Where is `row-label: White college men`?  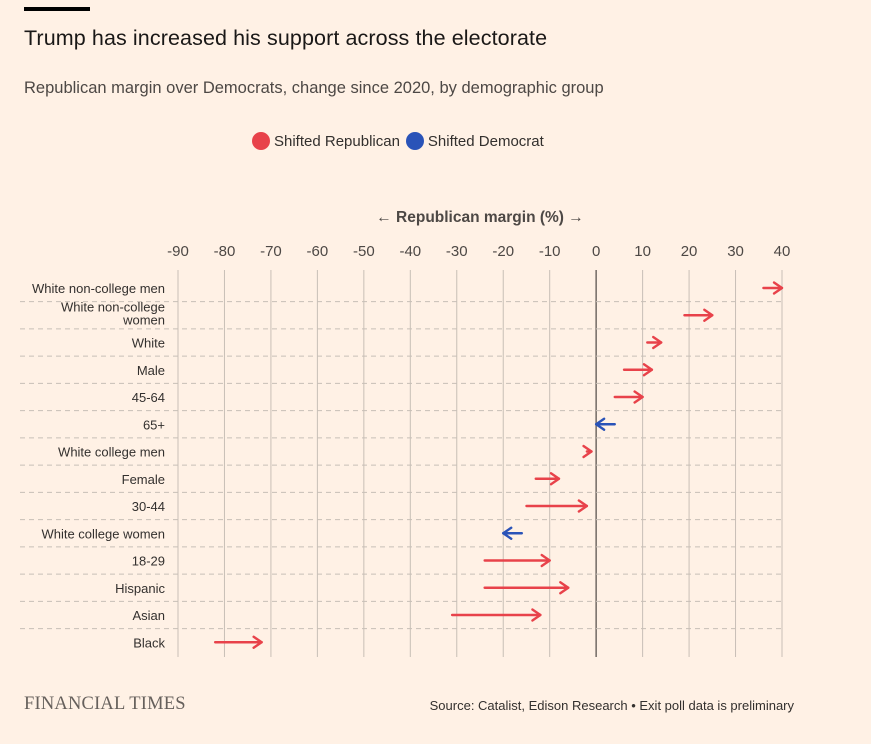 row-label: White college men is located at coordinates (111, 452).